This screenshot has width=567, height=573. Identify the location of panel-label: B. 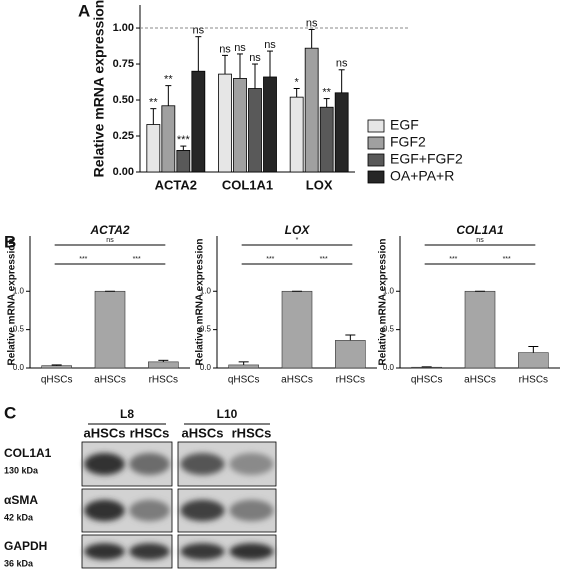
(10, 241).